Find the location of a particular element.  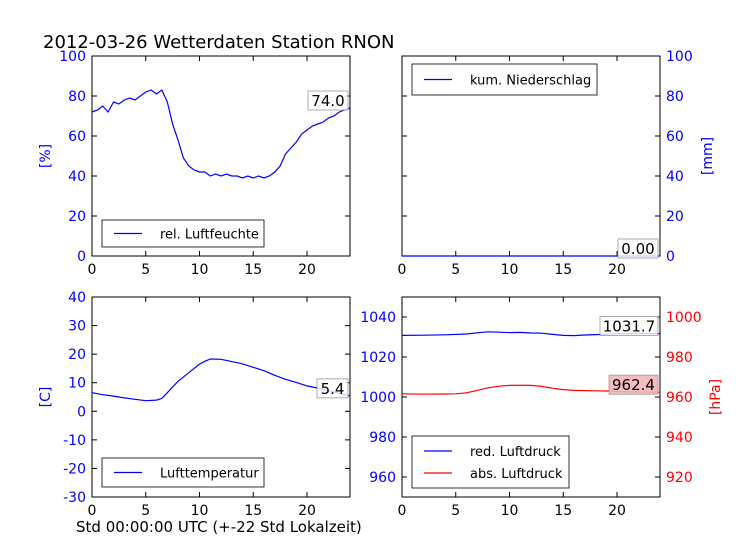

figure-title: 2012-03-26 Wetterdaten Station RNON is located at coordinates (218, 42).